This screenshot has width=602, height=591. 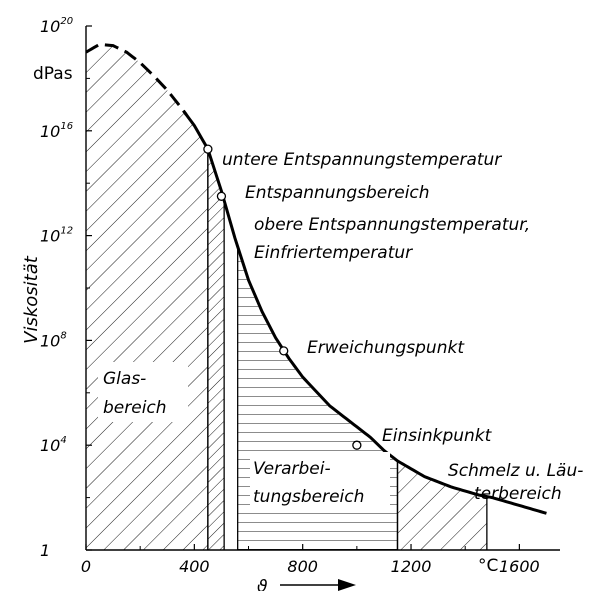 I want to click on region-melting, so click(x=442, y=505).